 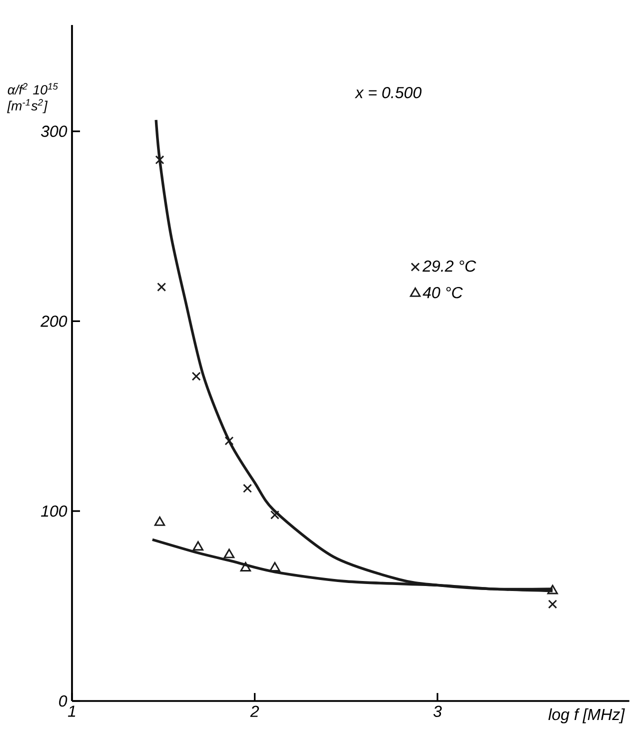 I want to click on y-tick-label: 100, so click(x=54, y=511).